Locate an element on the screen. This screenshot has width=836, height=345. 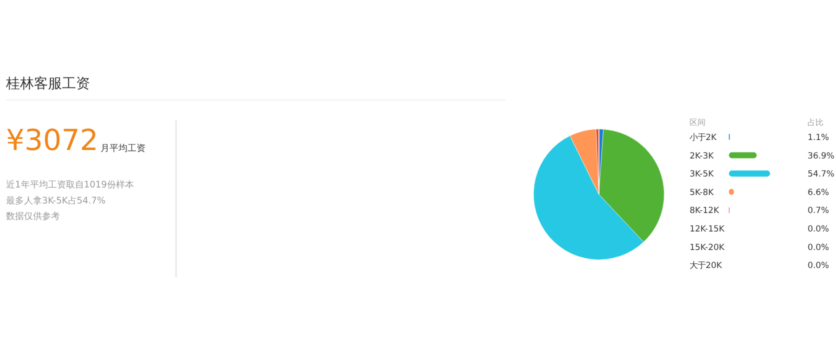
text: 桂林客服工资 is located at coordinates (47, 84).